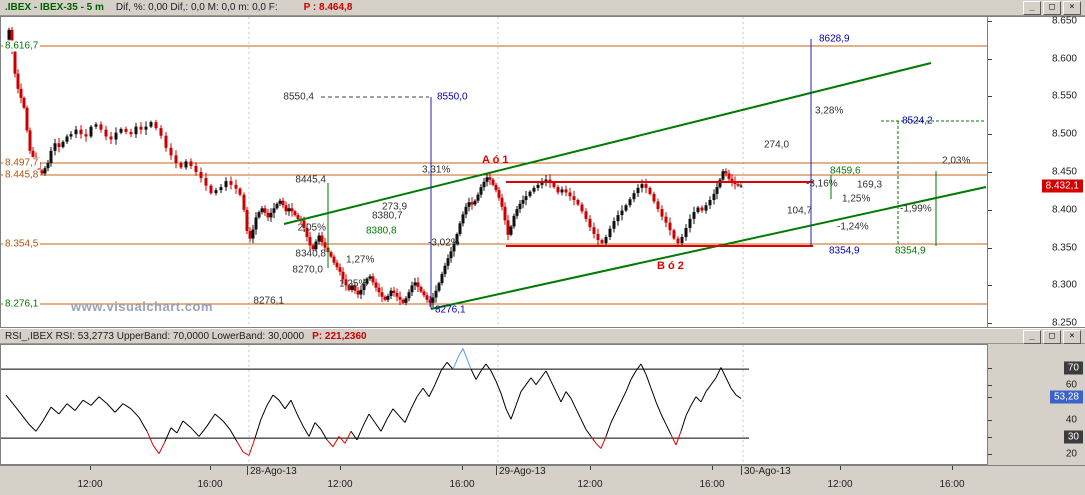  Describe the element at coordinates (800, 211) in the screenshot. I see `chart-annotation: 104,7` at that location.